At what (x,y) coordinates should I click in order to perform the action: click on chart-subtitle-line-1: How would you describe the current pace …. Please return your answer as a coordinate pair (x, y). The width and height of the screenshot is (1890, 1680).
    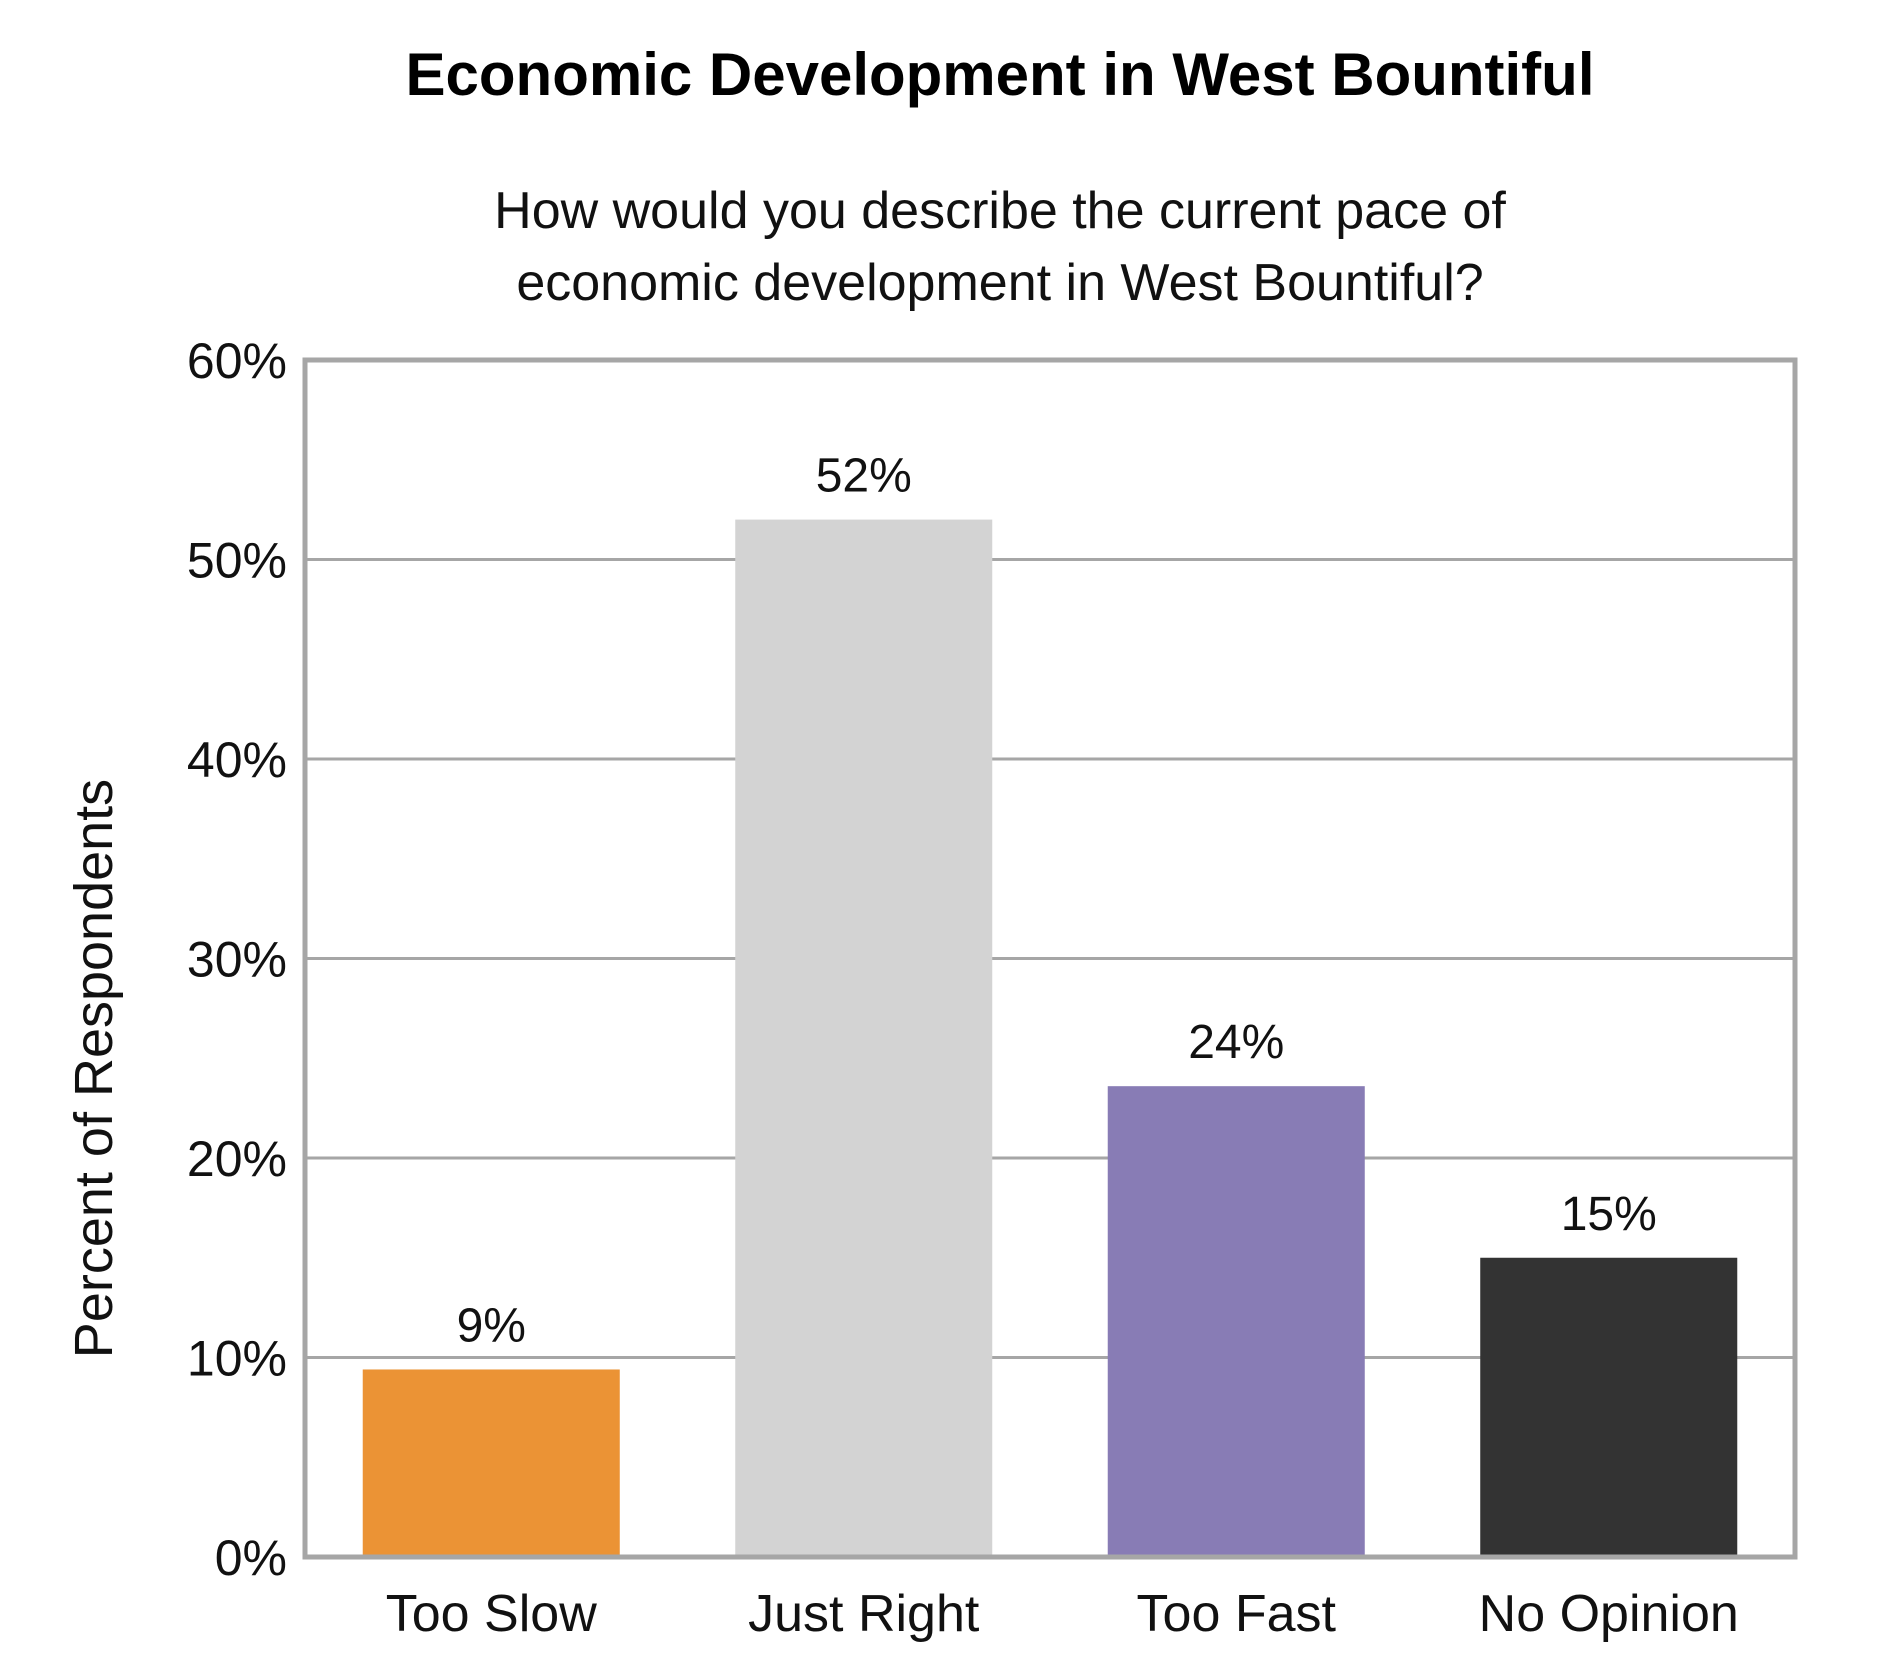
    Looking at the image, I should click on (1000, 211).